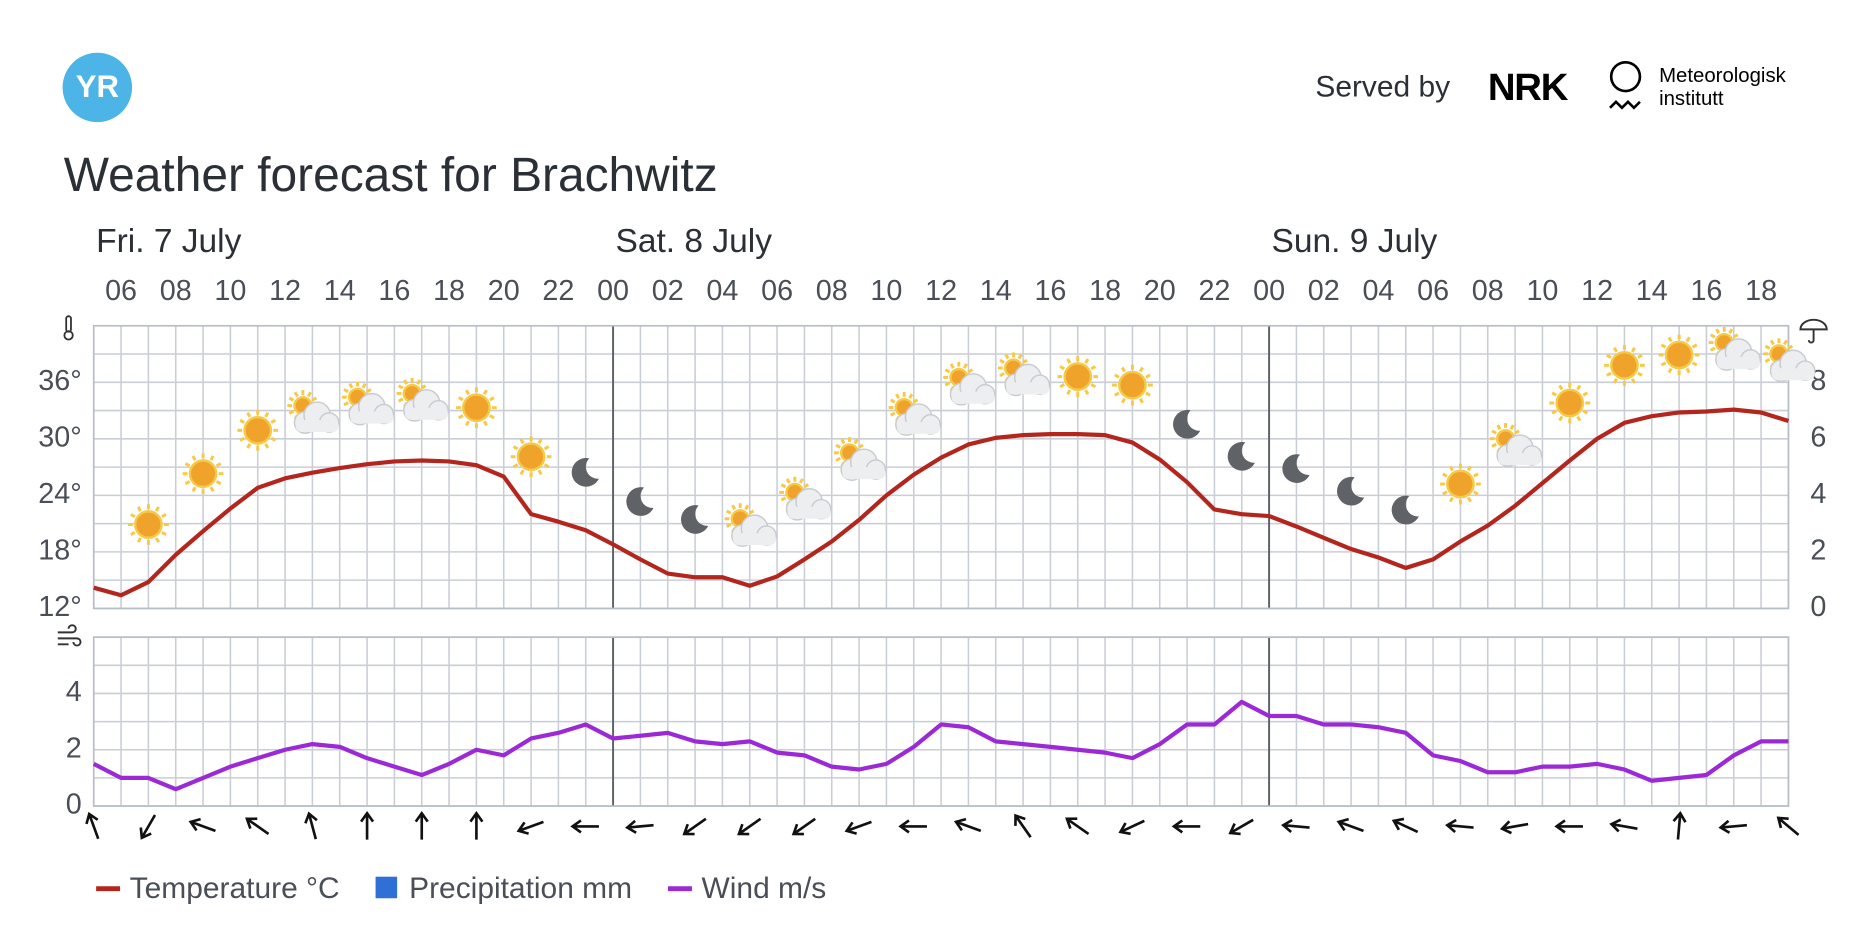 The width and height of the screenshot is (1869, 927). I want to click on y-tick-label: 2, so click(74, 748).